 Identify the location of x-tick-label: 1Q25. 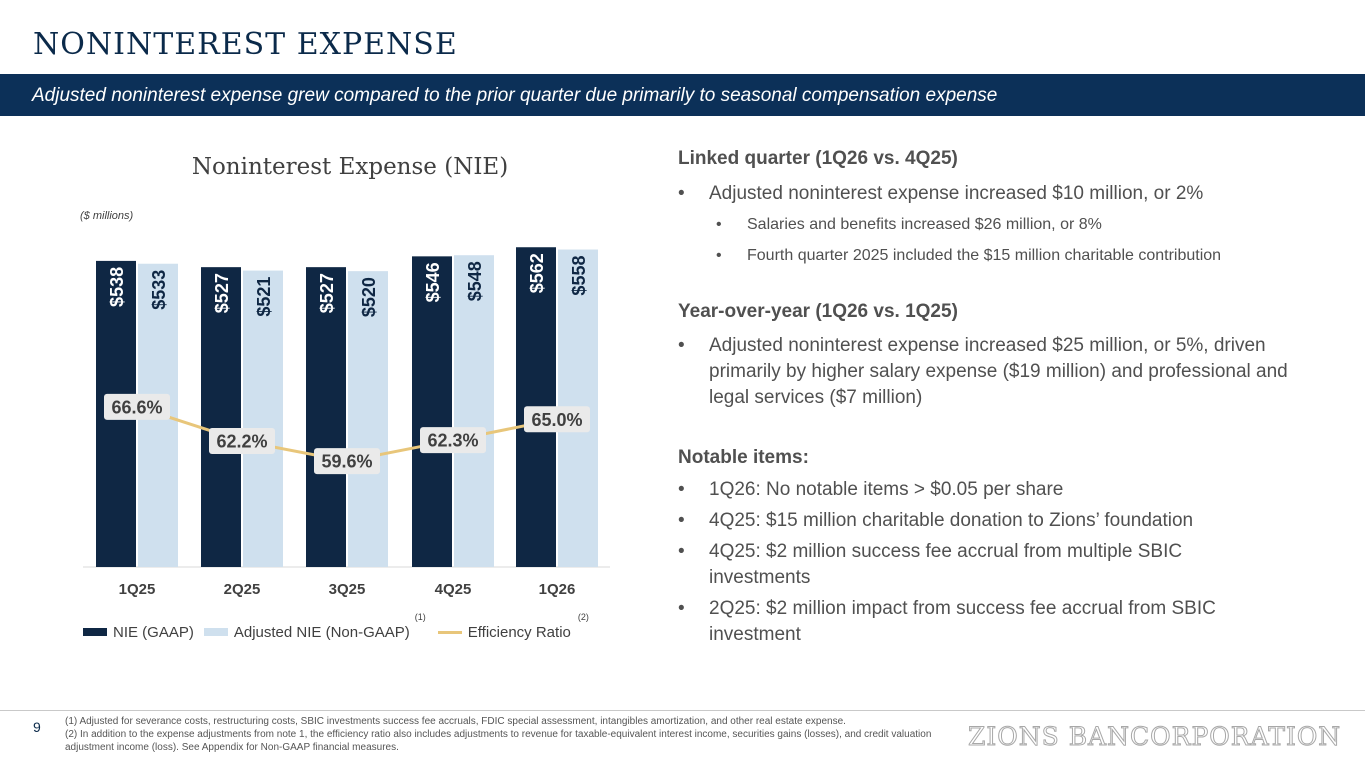
(137, 589).